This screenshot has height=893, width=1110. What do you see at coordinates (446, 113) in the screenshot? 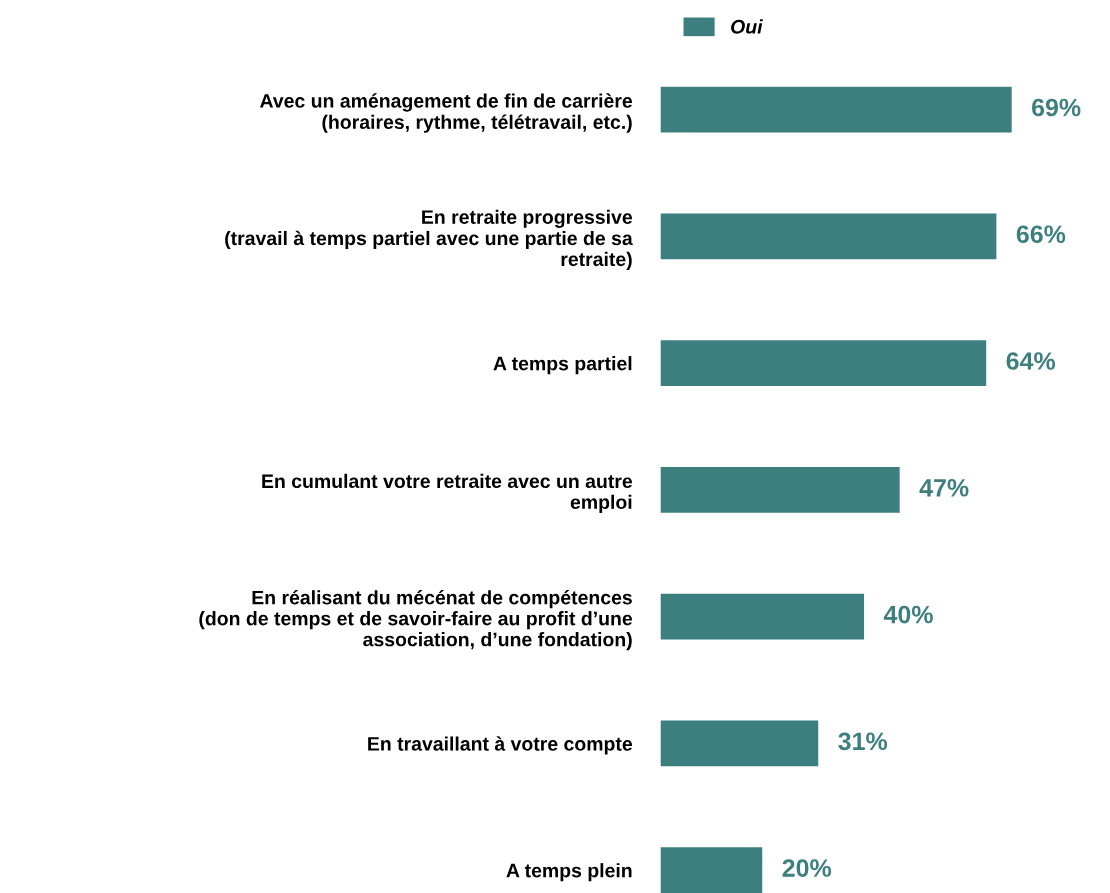
I see `y-tick-label: Avec un aménagement de fin de carrière (horaires, rythme, télétravail, etc.)` at bounding box center [446, 113].